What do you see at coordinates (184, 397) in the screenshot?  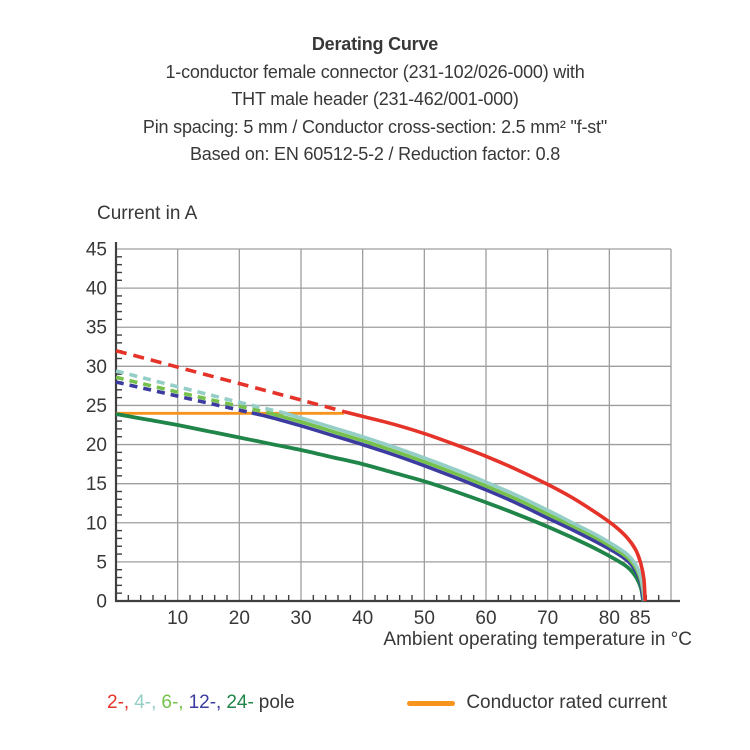 I see `series-pole-12-dashed` at bounding box center [184, 397].